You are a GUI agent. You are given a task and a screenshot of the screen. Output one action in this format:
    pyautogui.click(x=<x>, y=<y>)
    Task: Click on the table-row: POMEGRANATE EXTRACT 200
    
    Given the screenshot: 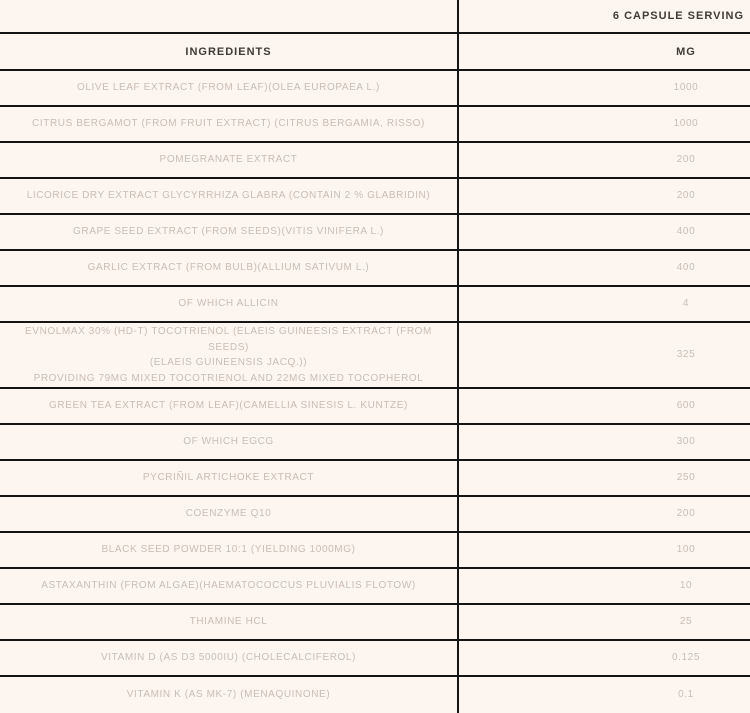 What is the action you would take?
    pyautogui.click(x=375, y=161)
    